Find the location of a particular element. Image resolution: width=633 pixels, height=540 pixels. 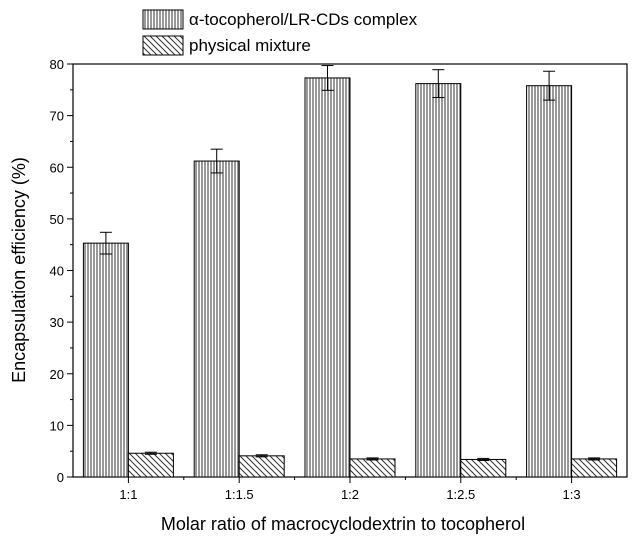

y-axis-title: Encapsulation efficiency (%) is located at coordinates (19, 270).